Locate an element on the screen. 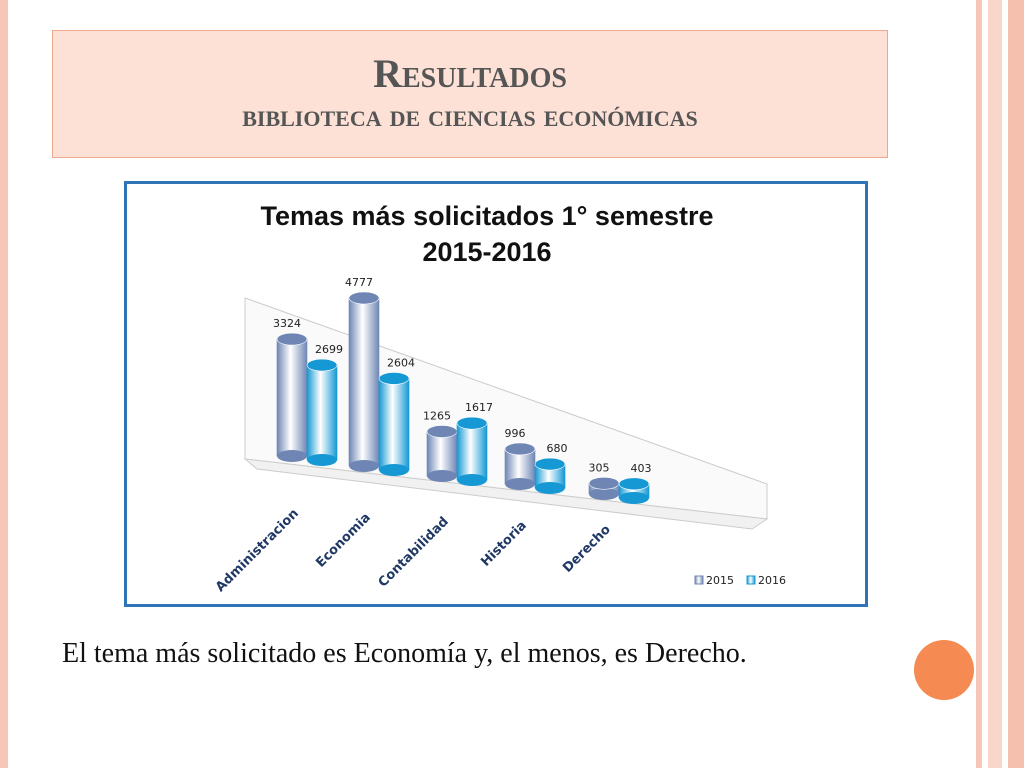 The image size is (1024, 768). data-label: 1265 is located at coordinates (437, 416).